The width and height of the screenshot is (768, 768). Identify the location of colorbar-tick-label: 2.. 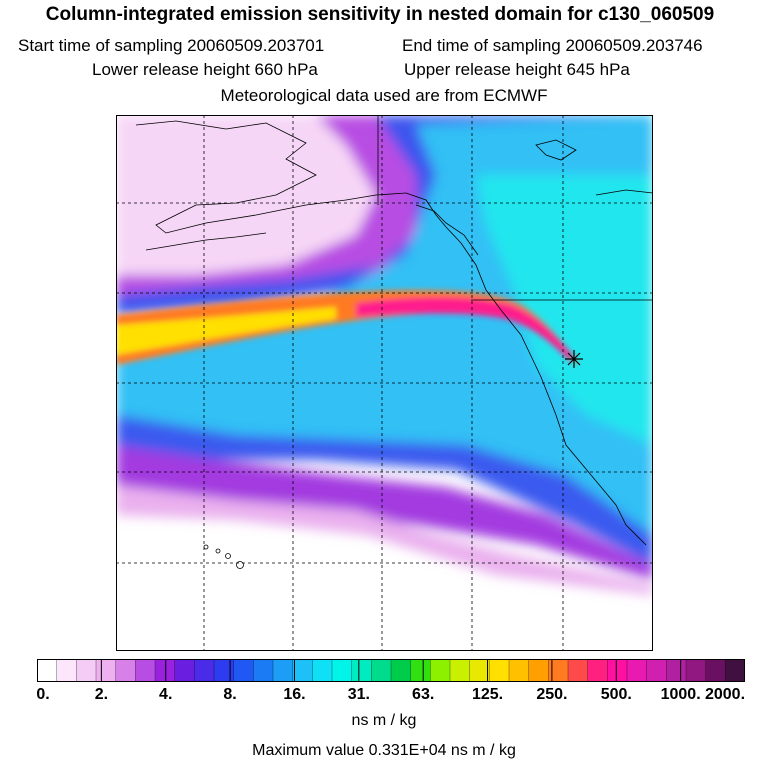
(101, 694).